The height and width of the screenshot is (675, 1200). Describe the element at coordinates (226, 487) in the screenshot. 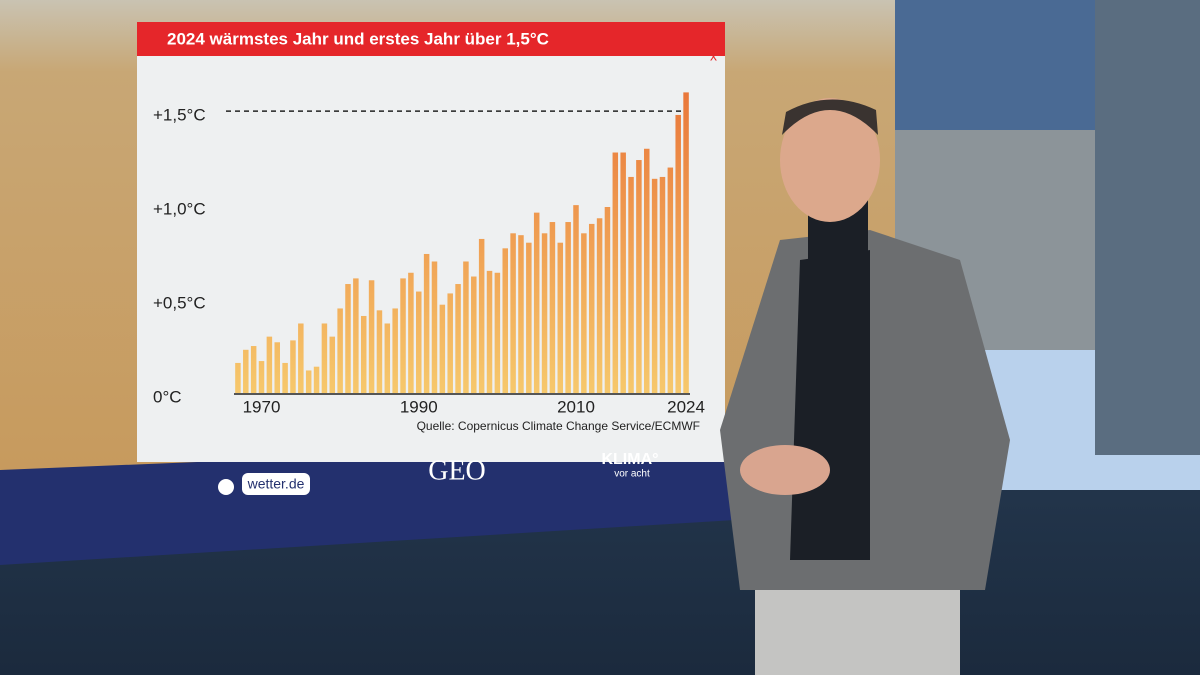

I see `logo-icon` at that location.